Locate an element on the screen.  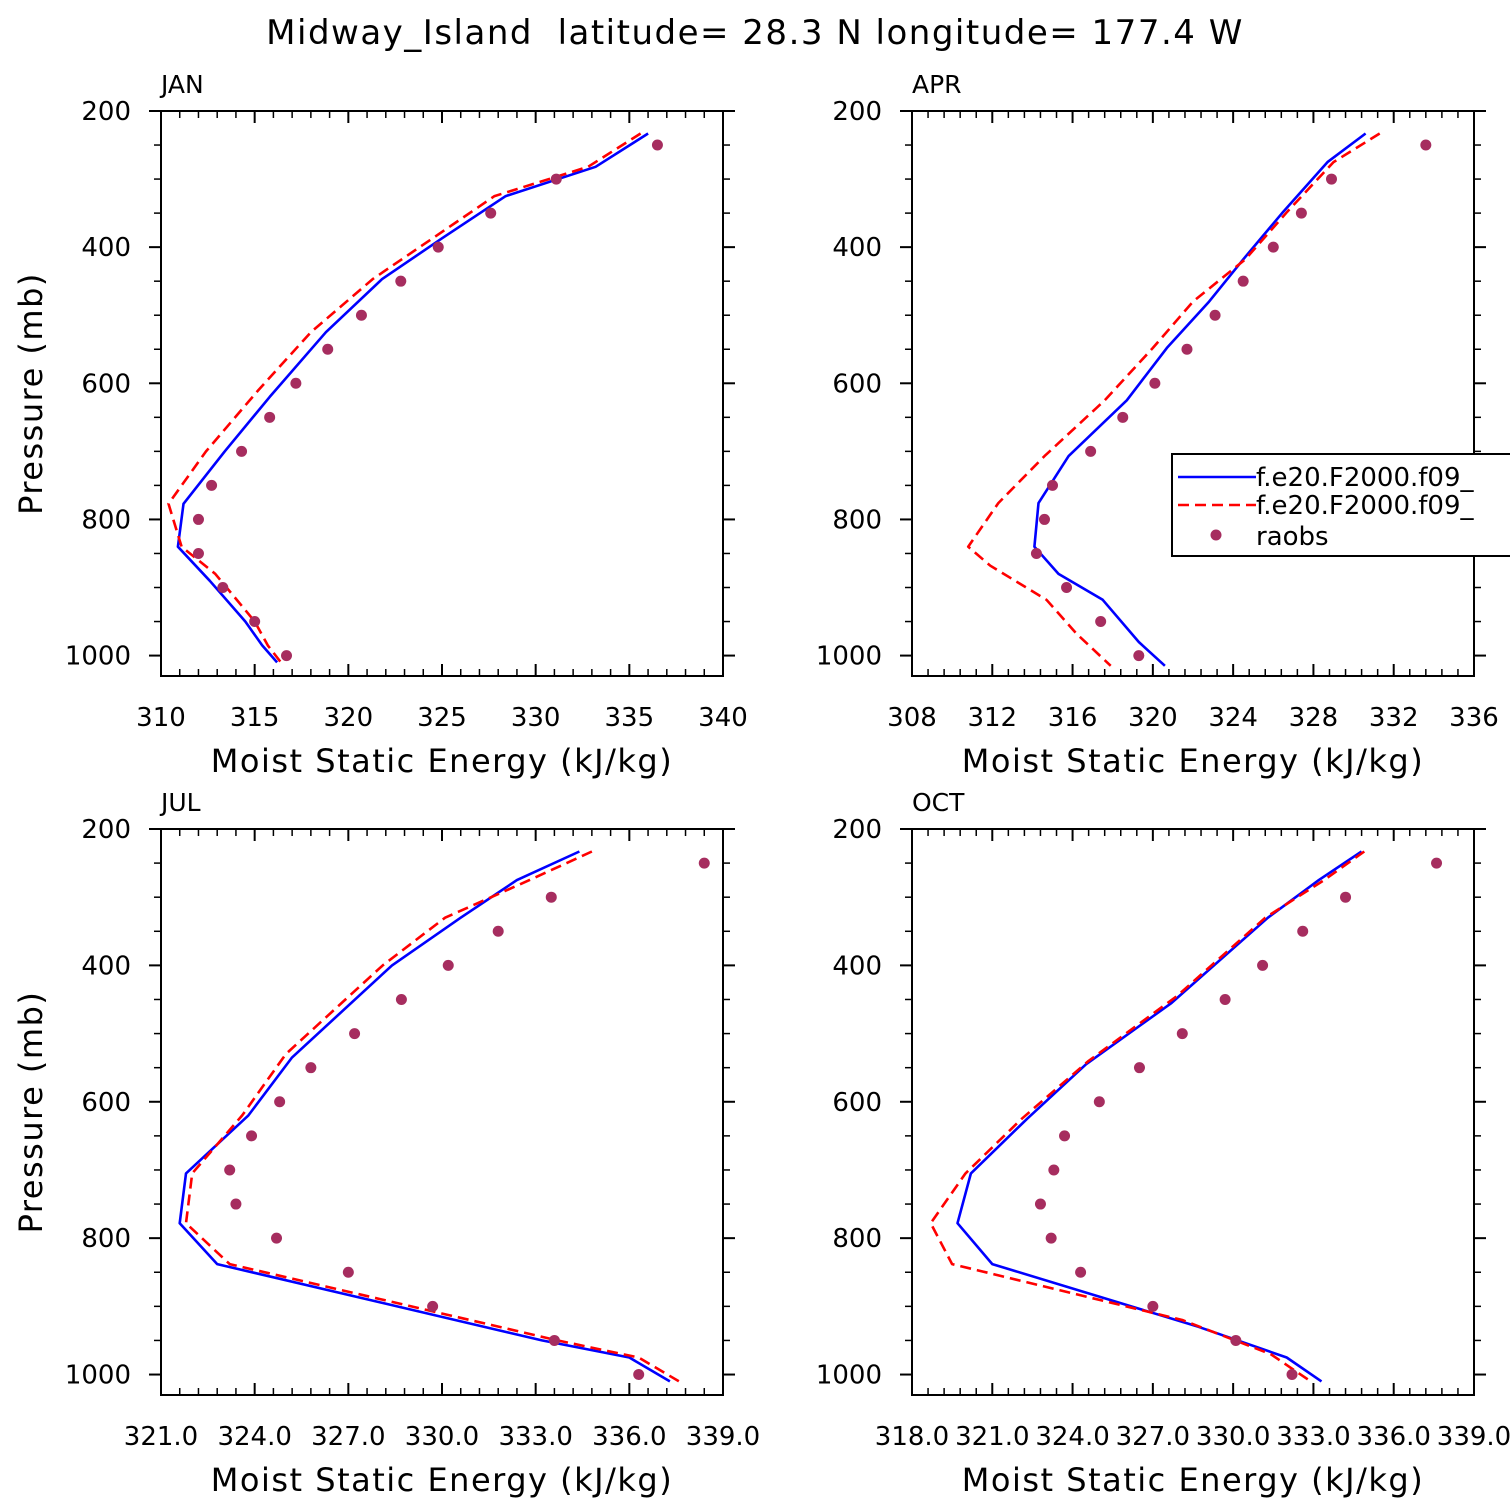
legend-label: raobs is located at coordinates (1292, 537).